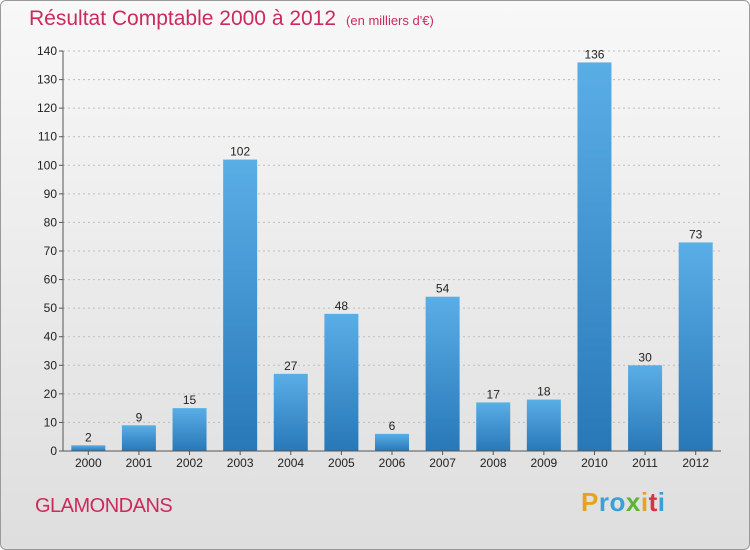 The height and width of the screenshot is (550, 750). I want to click on y-tick-label: 120, so click(47, 108).